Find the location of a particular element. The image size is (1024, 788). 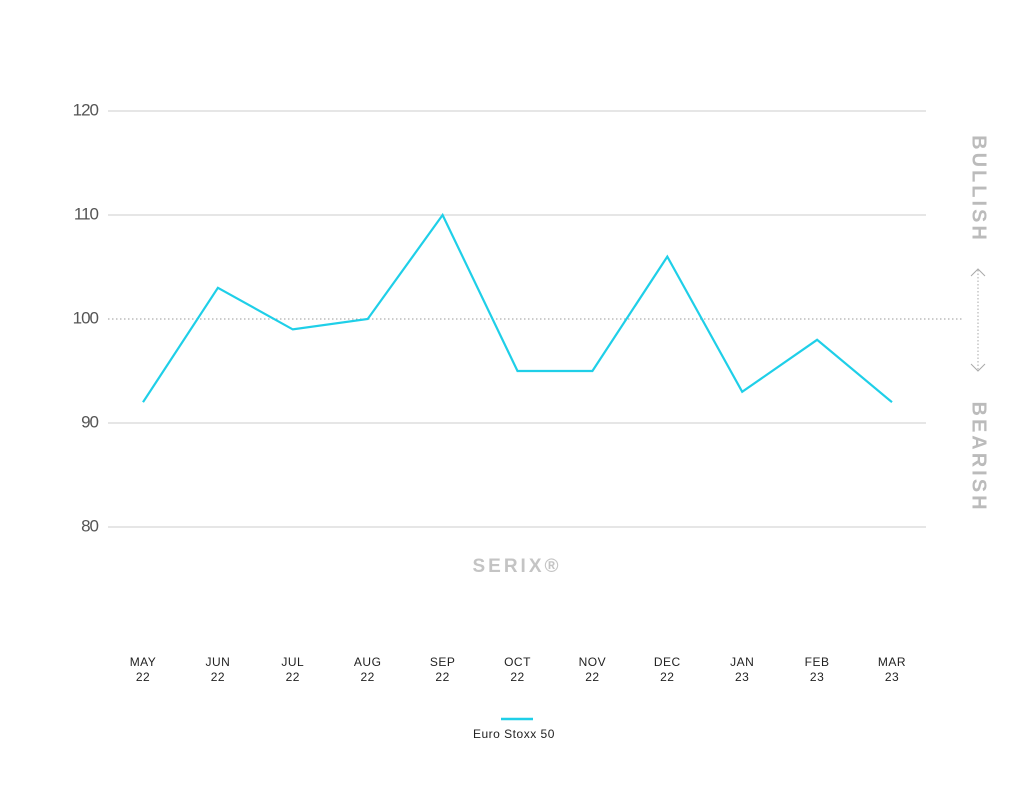

bearish-label: BEARISH is located at coordinates (979, 456).